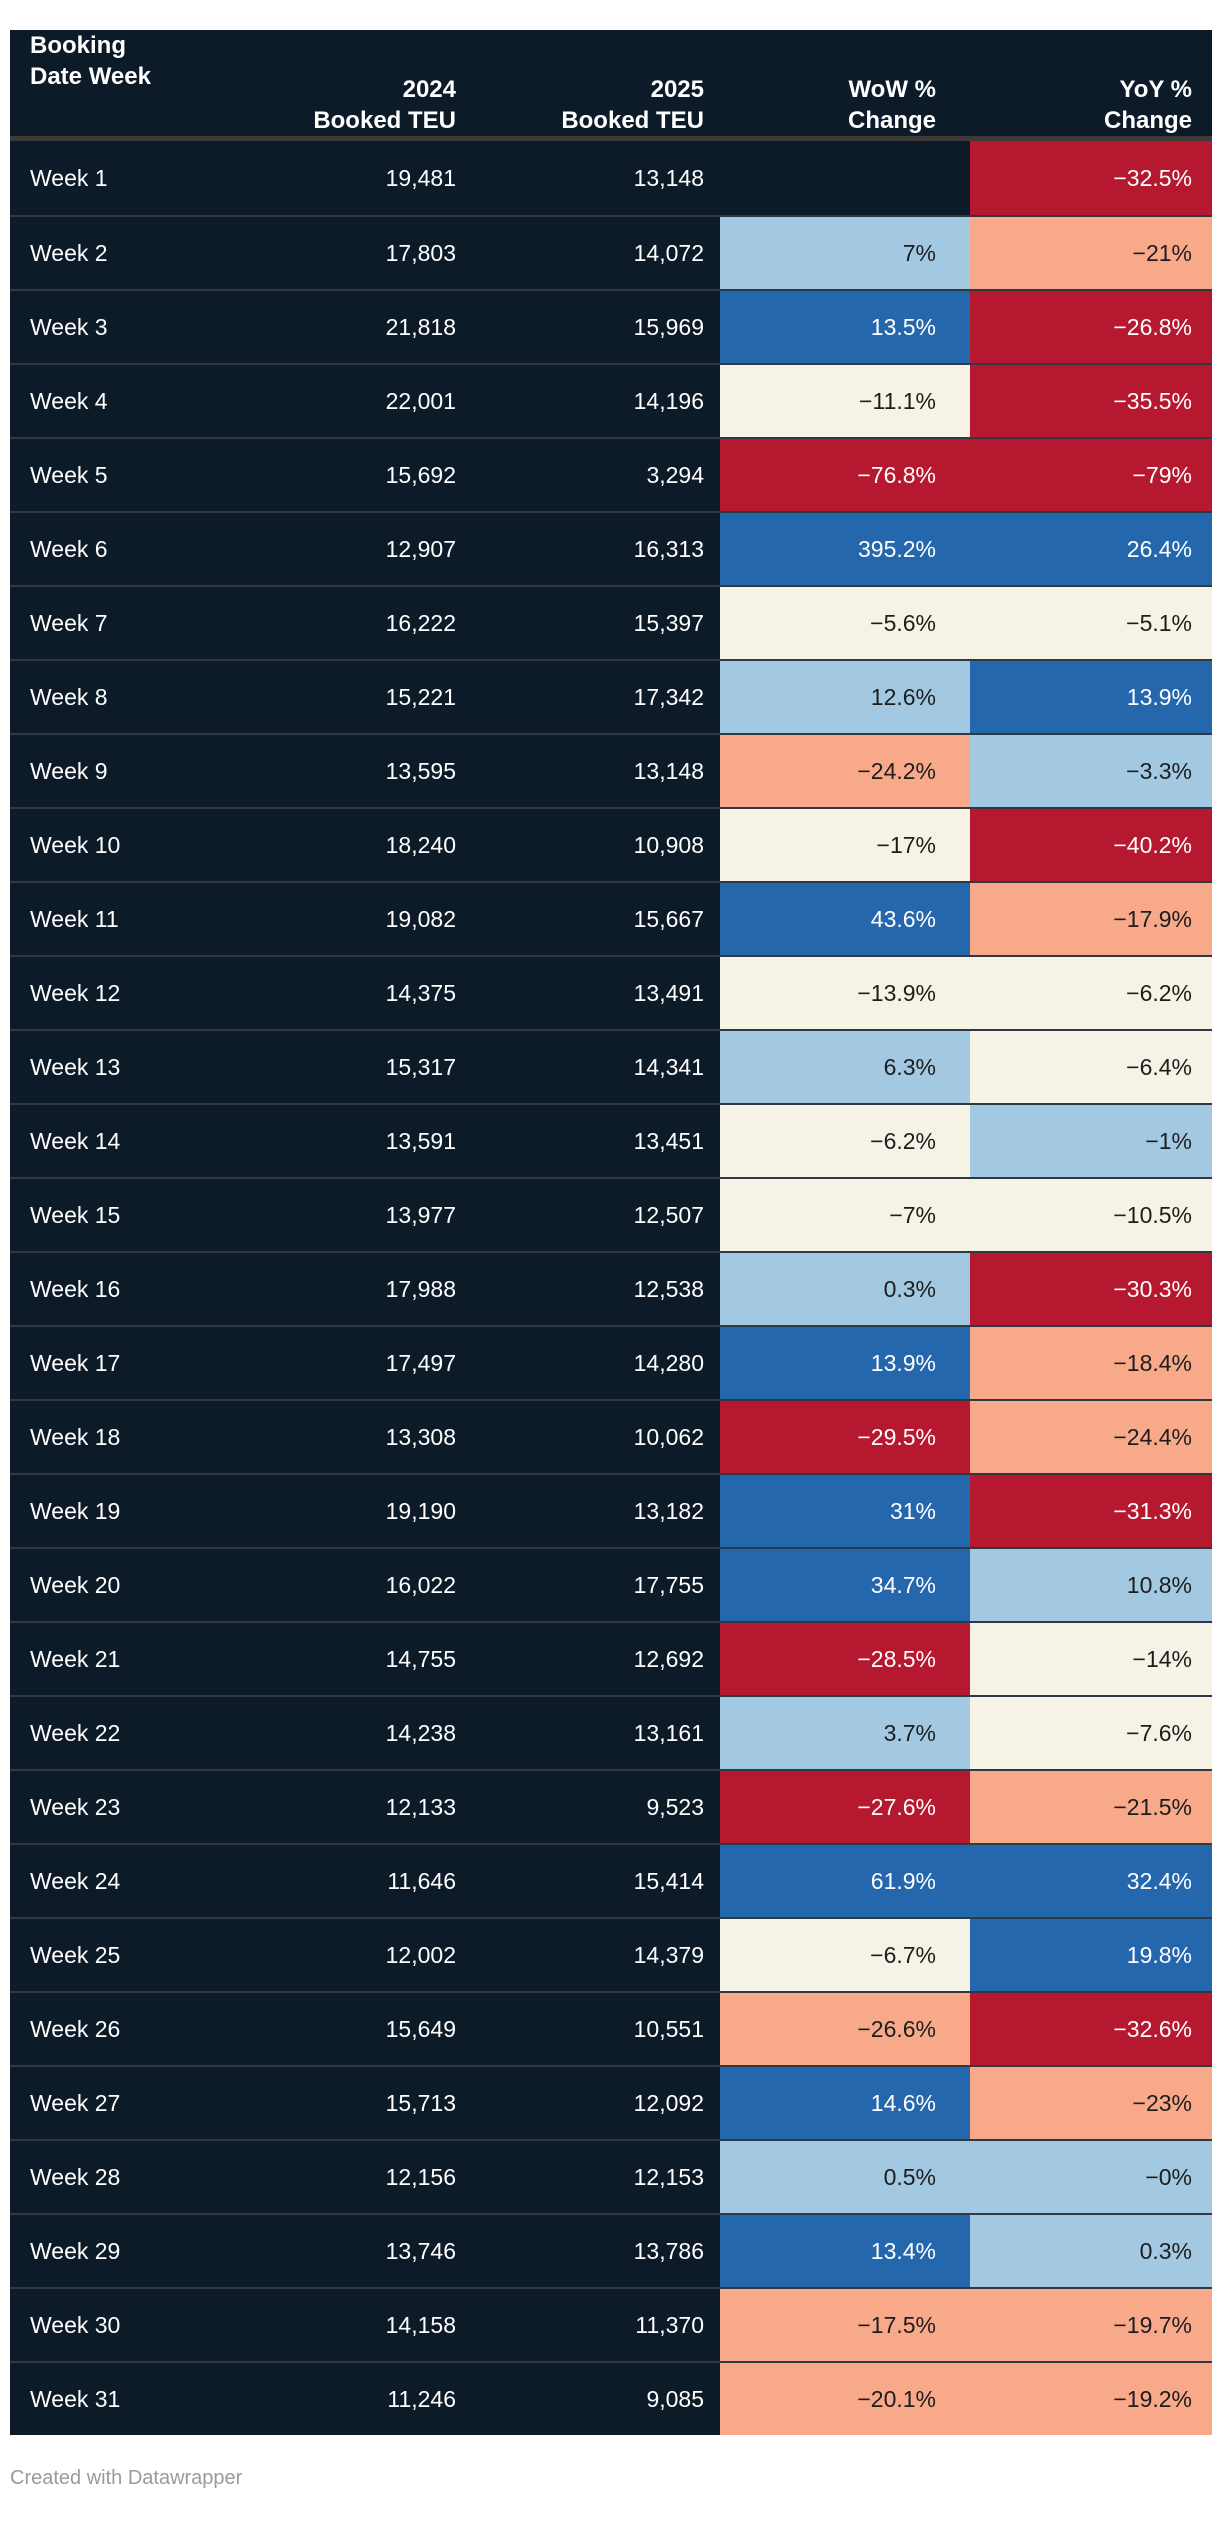  What do you see at coordinates (611, 2324) in the screenshot?
I see `table-row: Week 30 14,158 11,370 −17.5% −19.7%` at bounding box center [611, 2324].